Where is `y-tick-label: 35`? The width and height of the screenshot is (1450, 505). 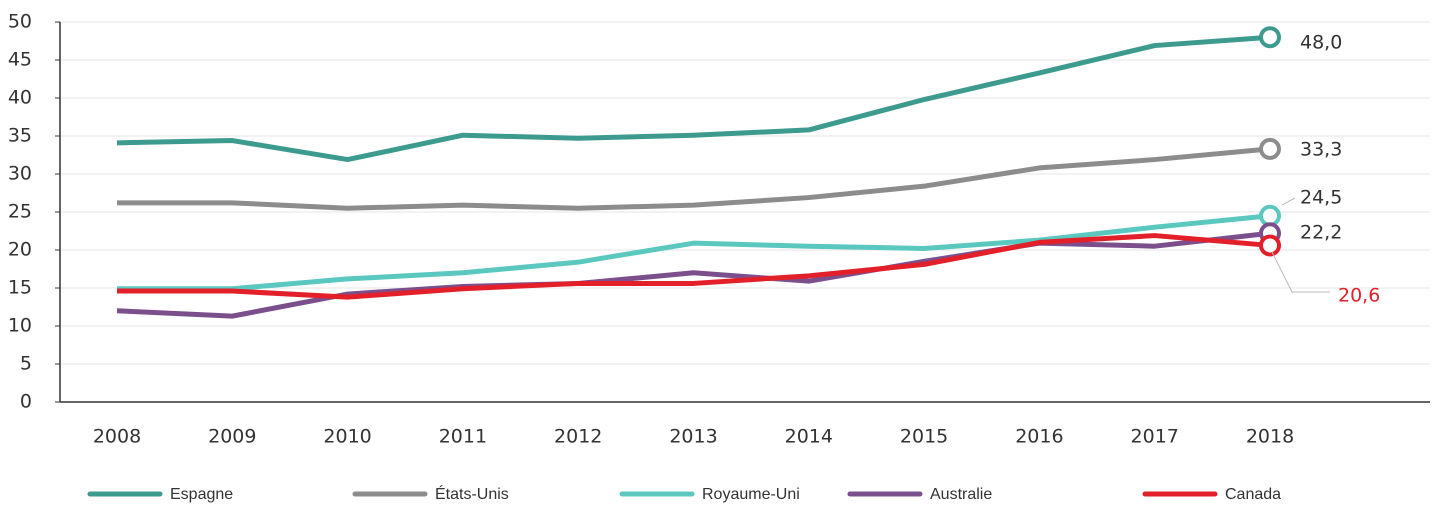
y-tick-label: 35 is located at coordinates (20, 136).